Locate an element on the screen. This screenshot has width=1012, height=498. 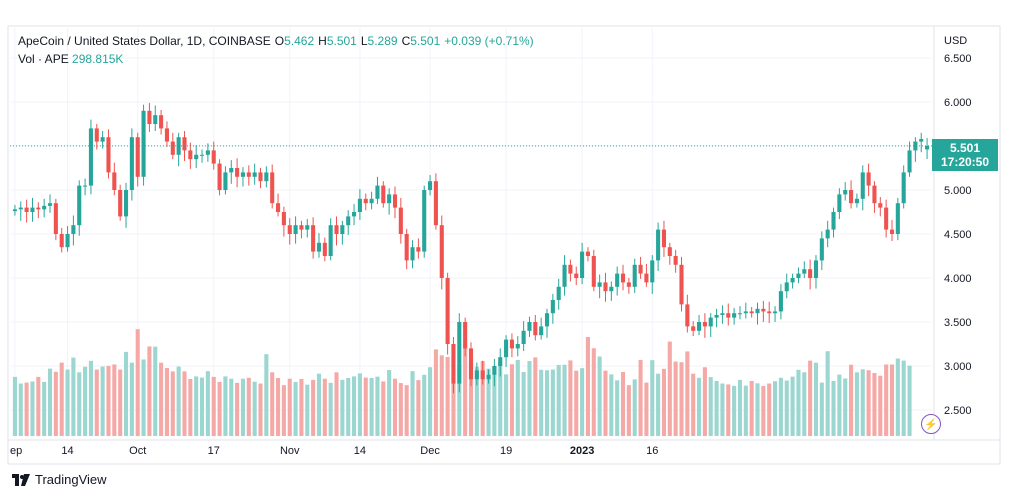
time-tick-label: 16 is located at coordinates (652, 451).